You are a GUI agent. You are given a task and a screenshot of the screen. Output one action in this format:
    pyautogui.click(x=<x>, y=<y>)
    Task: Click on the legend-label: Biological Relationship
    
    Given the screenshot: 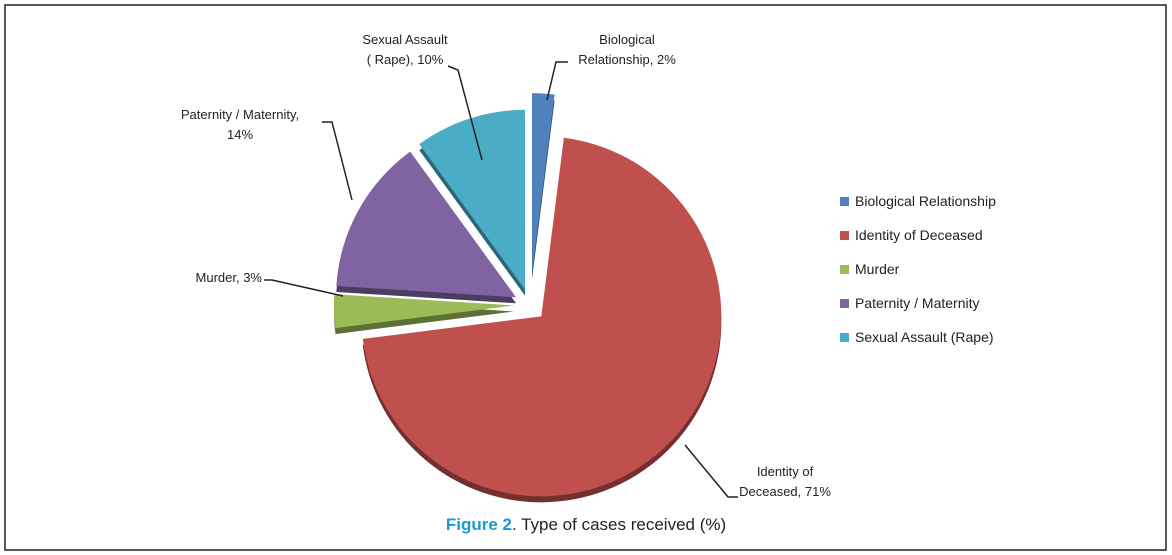 What is the action you would take?
    pyautogui.click(x=925, y=201)
    